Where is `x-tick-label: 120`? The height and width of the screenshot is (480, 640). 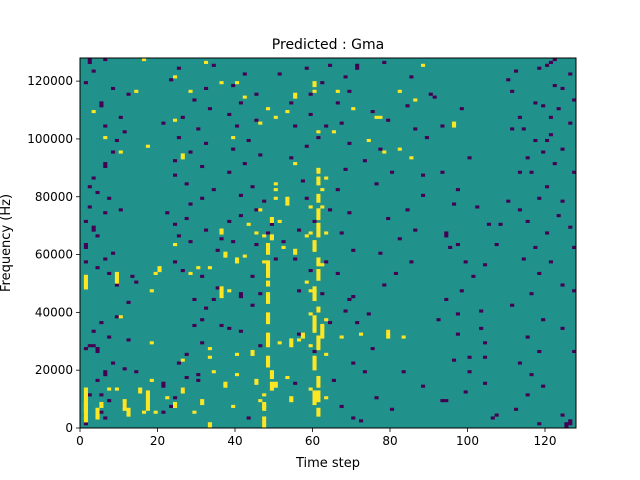
x-tick-label: 120 is located at coordinates (545, 441).